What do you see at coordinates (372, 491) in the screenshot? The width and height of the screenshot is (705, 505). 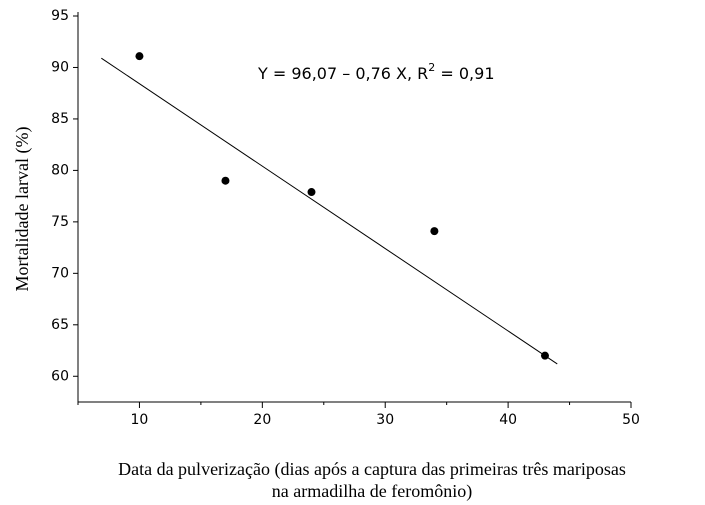 I see `x-axis-label: na armadilha de feromônio)` at bounding box center [372, 491].